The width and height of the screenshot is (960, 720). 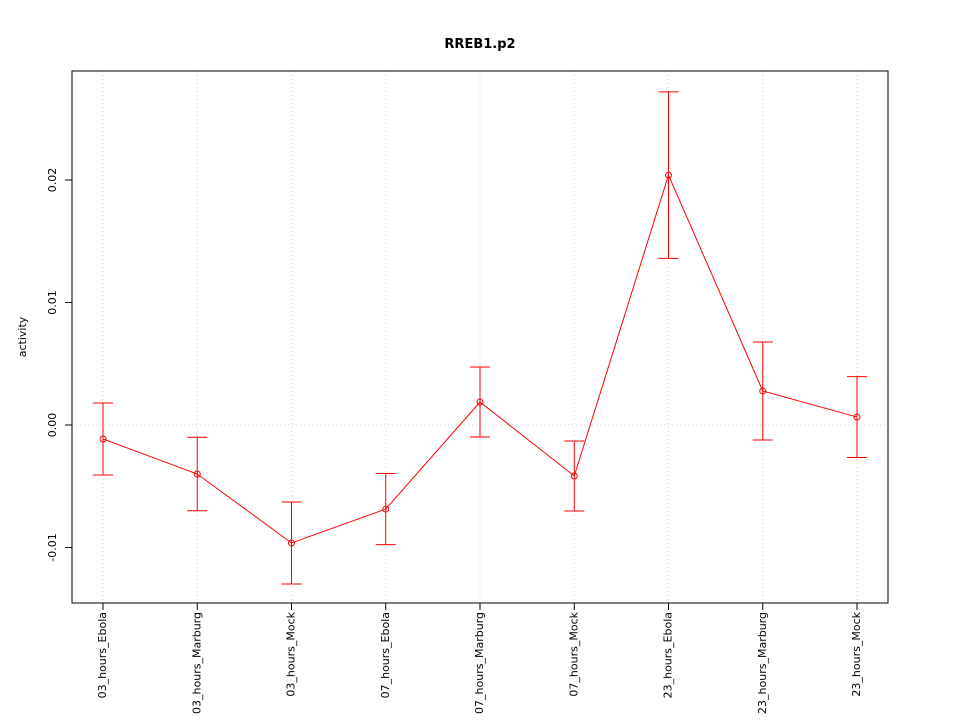 What do you see at coordinates (102, 655) in the screenshot?
I see `x-tick-label: 03_hours_Ebola` at bounding box center [102, 655].